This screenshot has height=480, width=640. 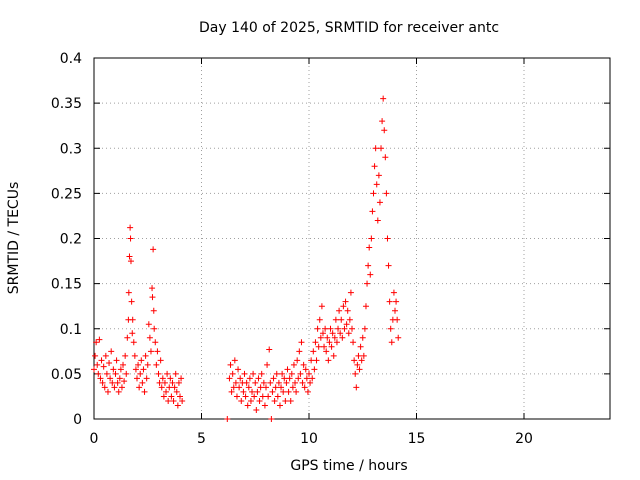 What do you see at coordinates (66, 285) in the screenshot?
I see `y-tick-label: 0.15` at bounding box center [66, 285].